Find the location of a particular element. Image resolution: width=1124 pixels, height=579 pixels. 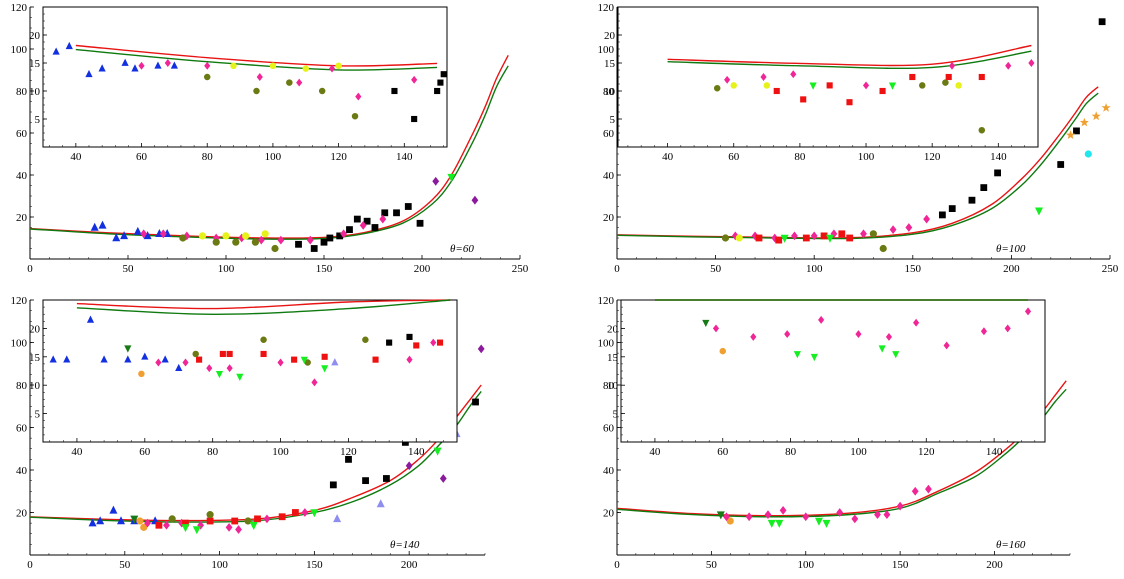

inset-top-right: 40 60 80 100 120 140 5 10 15 20 is located at coordinates (821, 84).